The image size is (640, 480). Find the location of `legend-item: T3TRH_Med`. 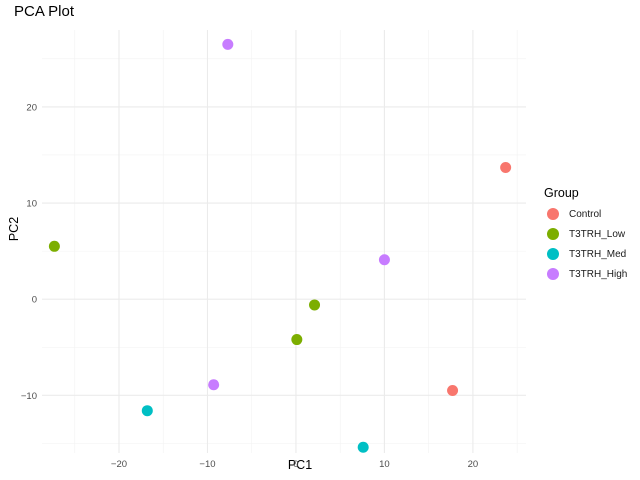

legend-item: T3TRH_Med is located at coordinates (585, 254).